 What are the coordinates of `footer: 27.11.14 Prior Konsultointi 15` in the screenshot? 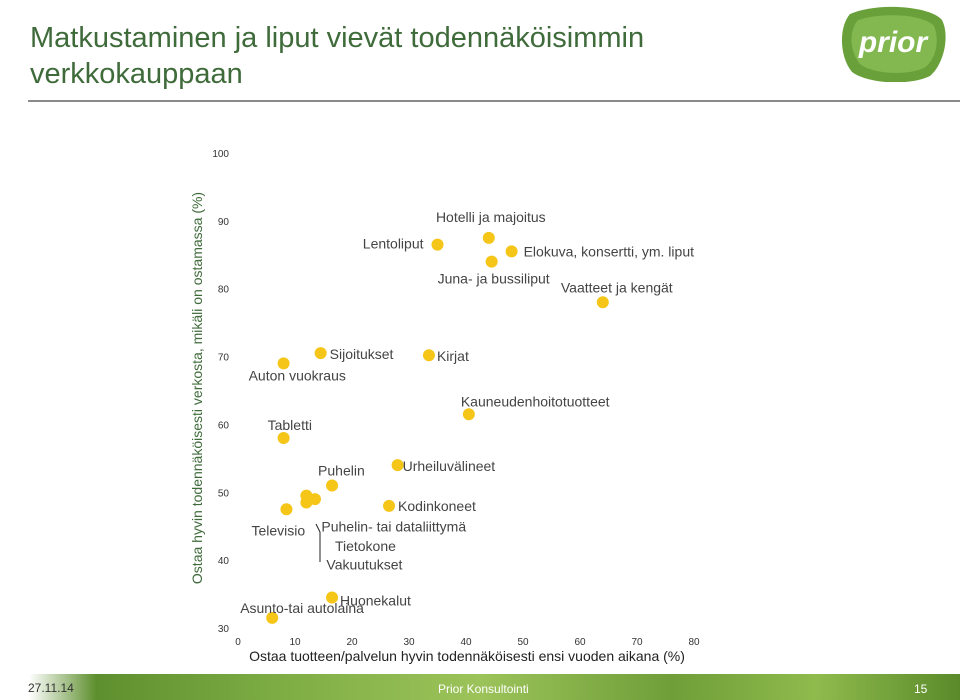 It's located at (480, 687).